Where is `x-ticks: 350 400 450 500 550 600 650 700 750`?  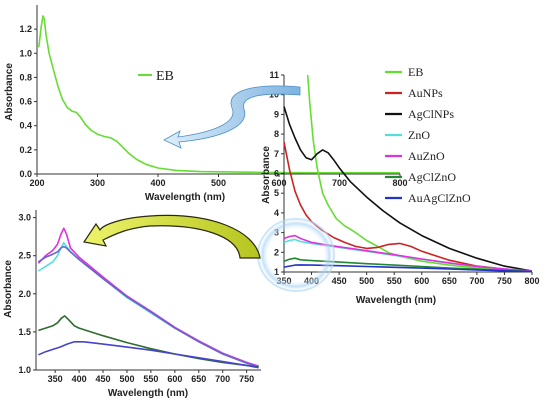 x-ticks: 350 400 450 500 550 600 650 700 750 is located at coordinates (151, 377).